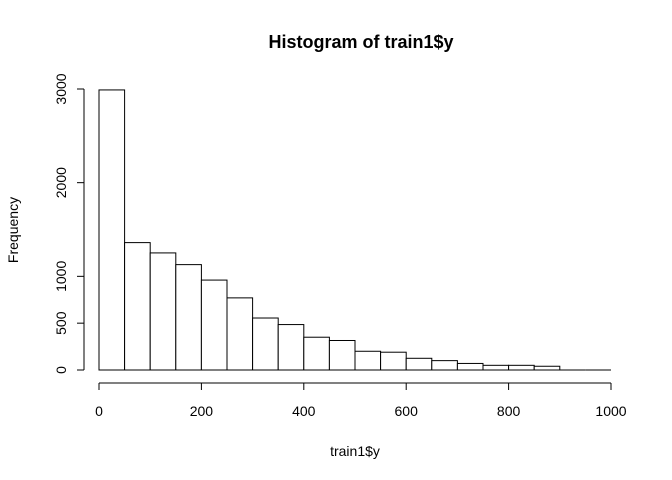  What do you see at coordinates (69, 223) in the screenshot?
I see `y-axis: 0 500 1000 2000 3000` at bounding box center [69, 223].